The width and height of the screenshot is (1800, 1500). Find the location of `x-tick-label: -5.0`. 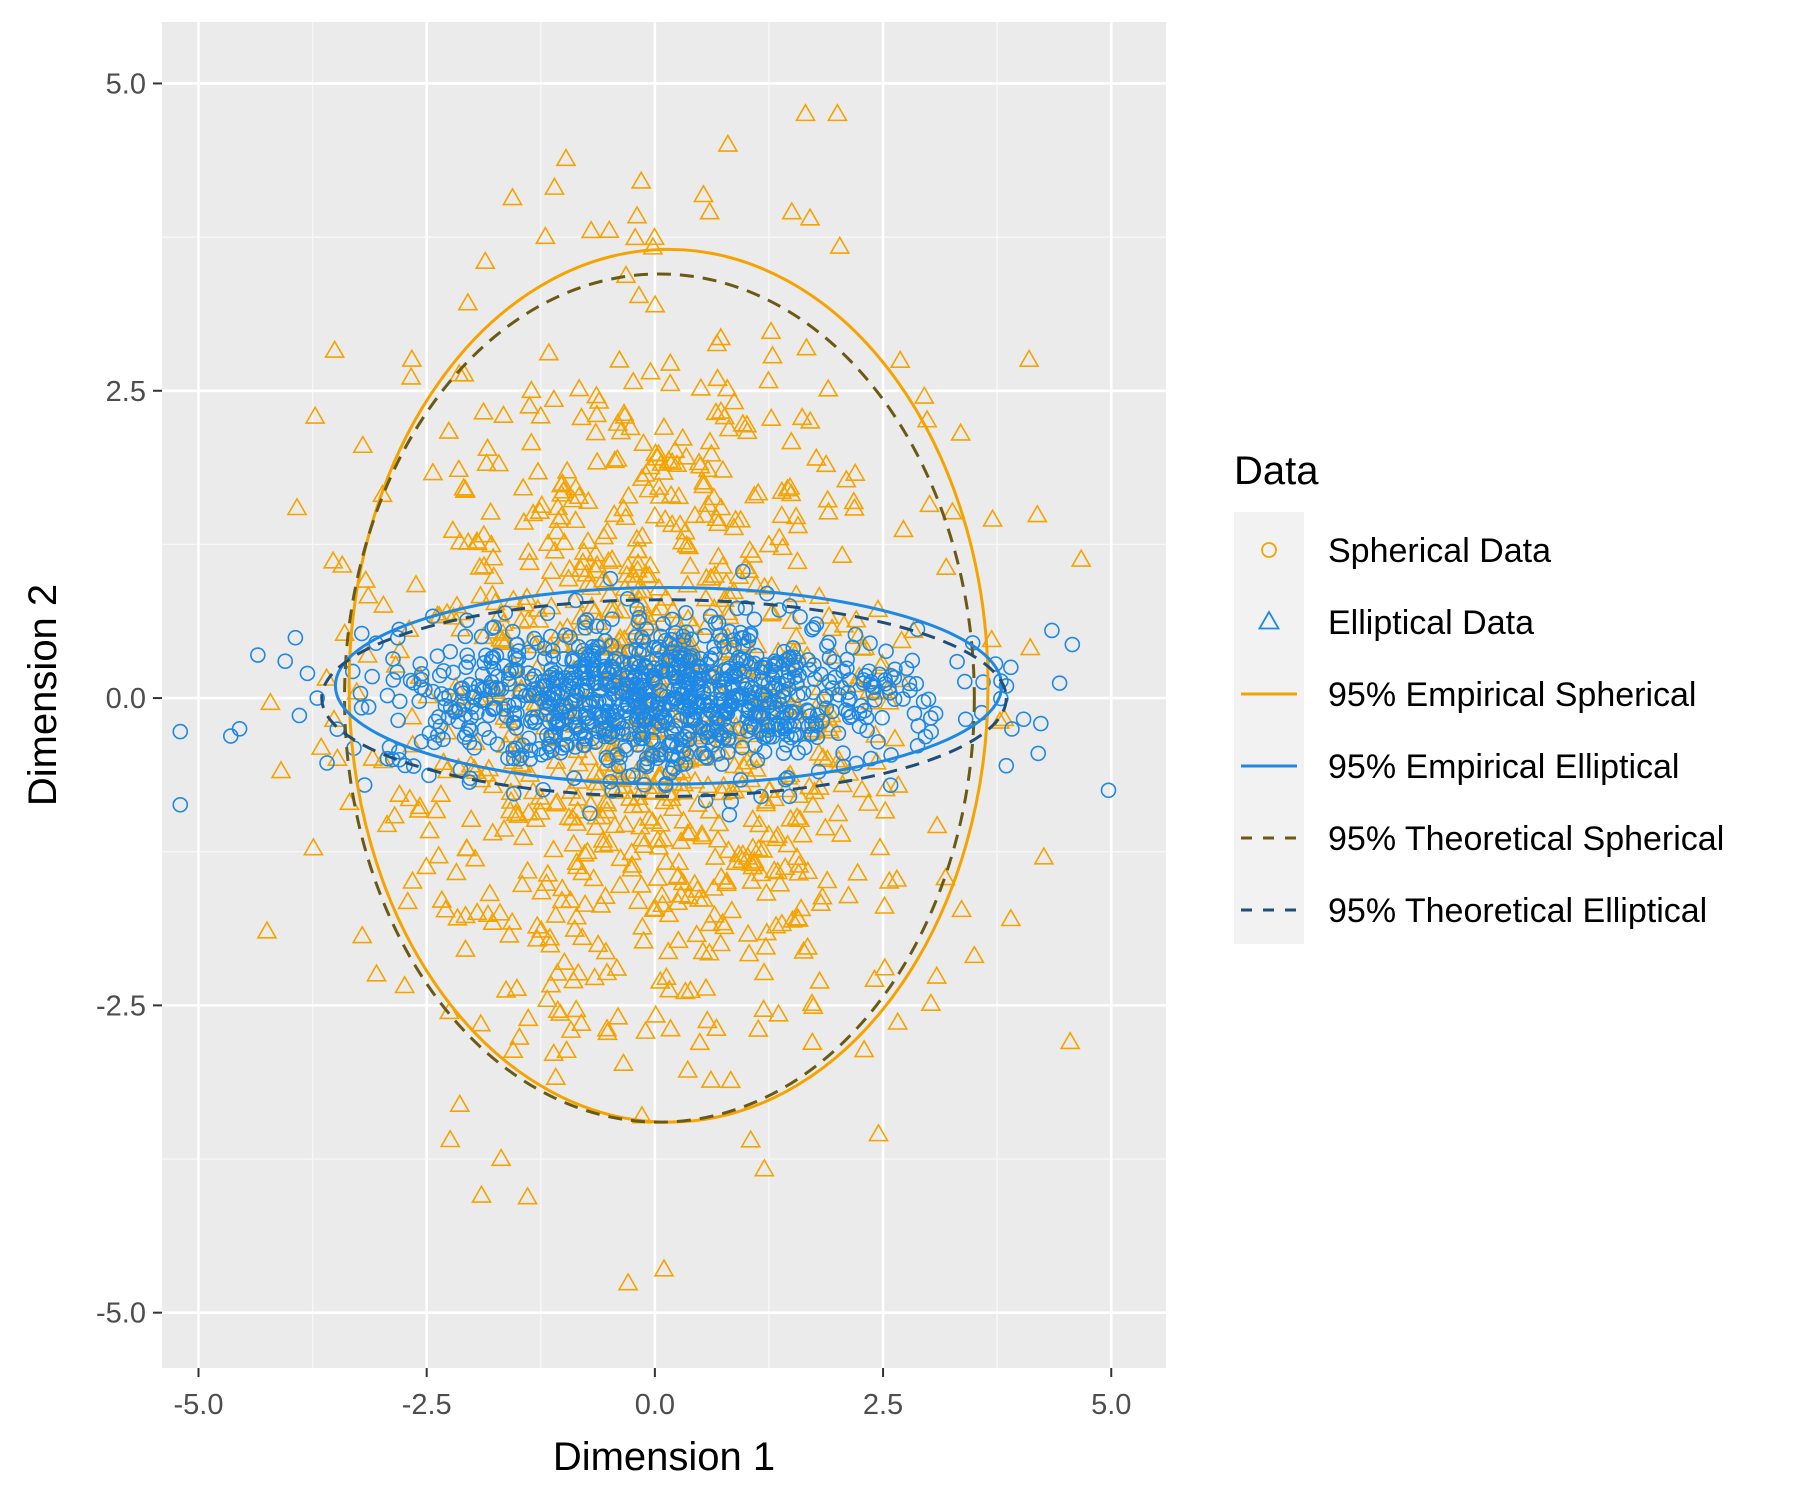

x-tick-label: -5.0 is located at coordinates (199, 1405).